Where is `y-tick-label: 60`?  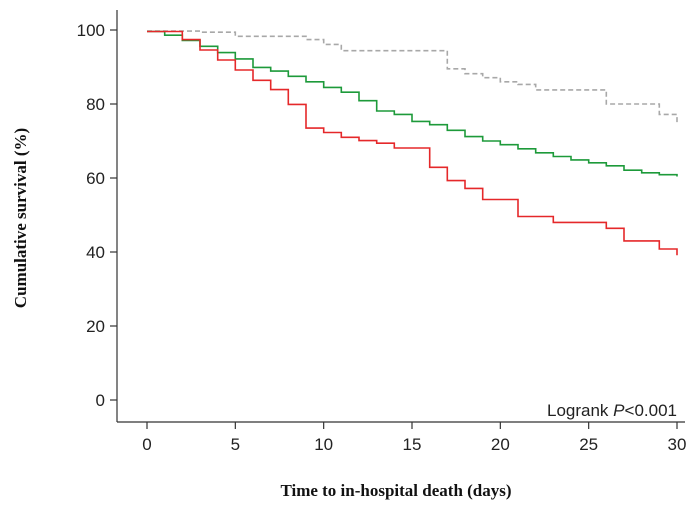 y-tick-label: 60 is located at coordinates (95, 178).